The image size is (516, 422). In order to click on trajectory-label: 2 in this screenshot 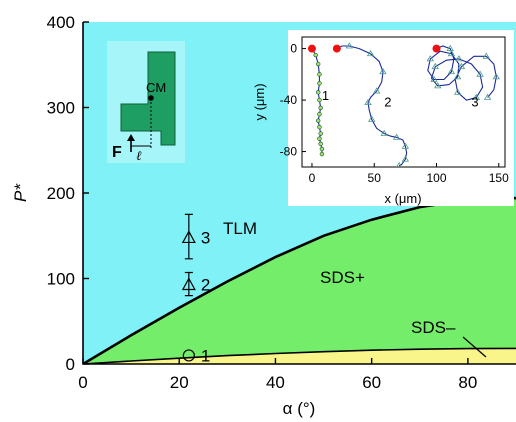, I will do `click(387, 102)`.